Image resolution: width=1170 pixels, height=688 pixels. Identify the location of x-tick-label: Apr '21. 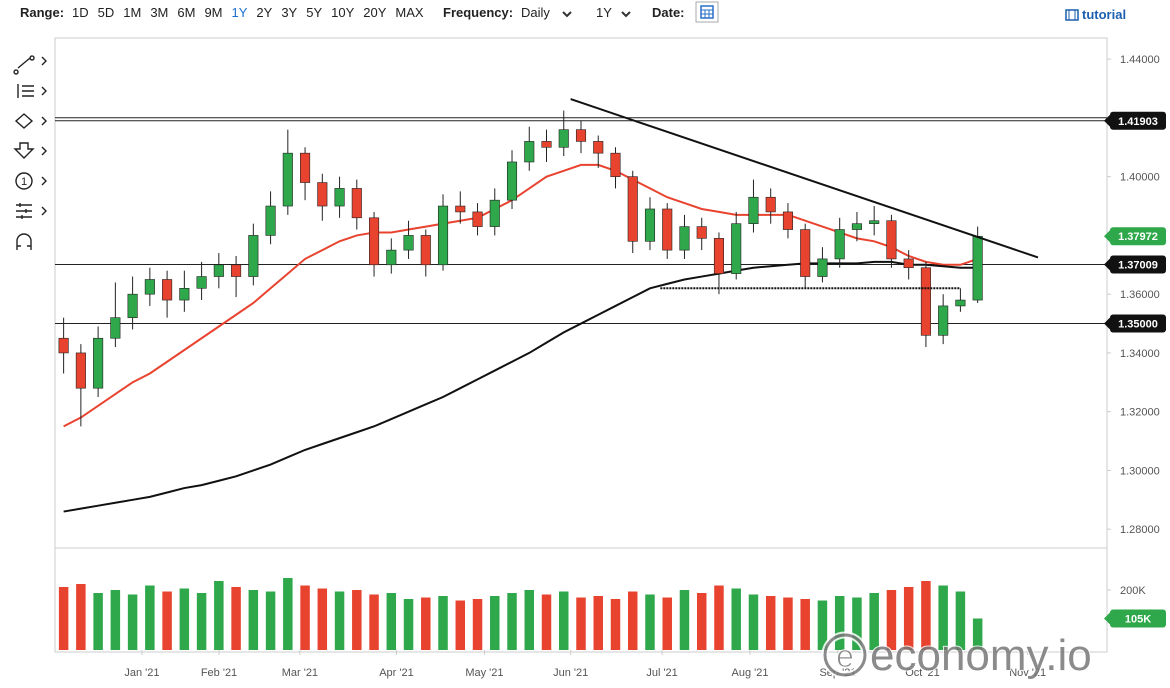
(396, 673).